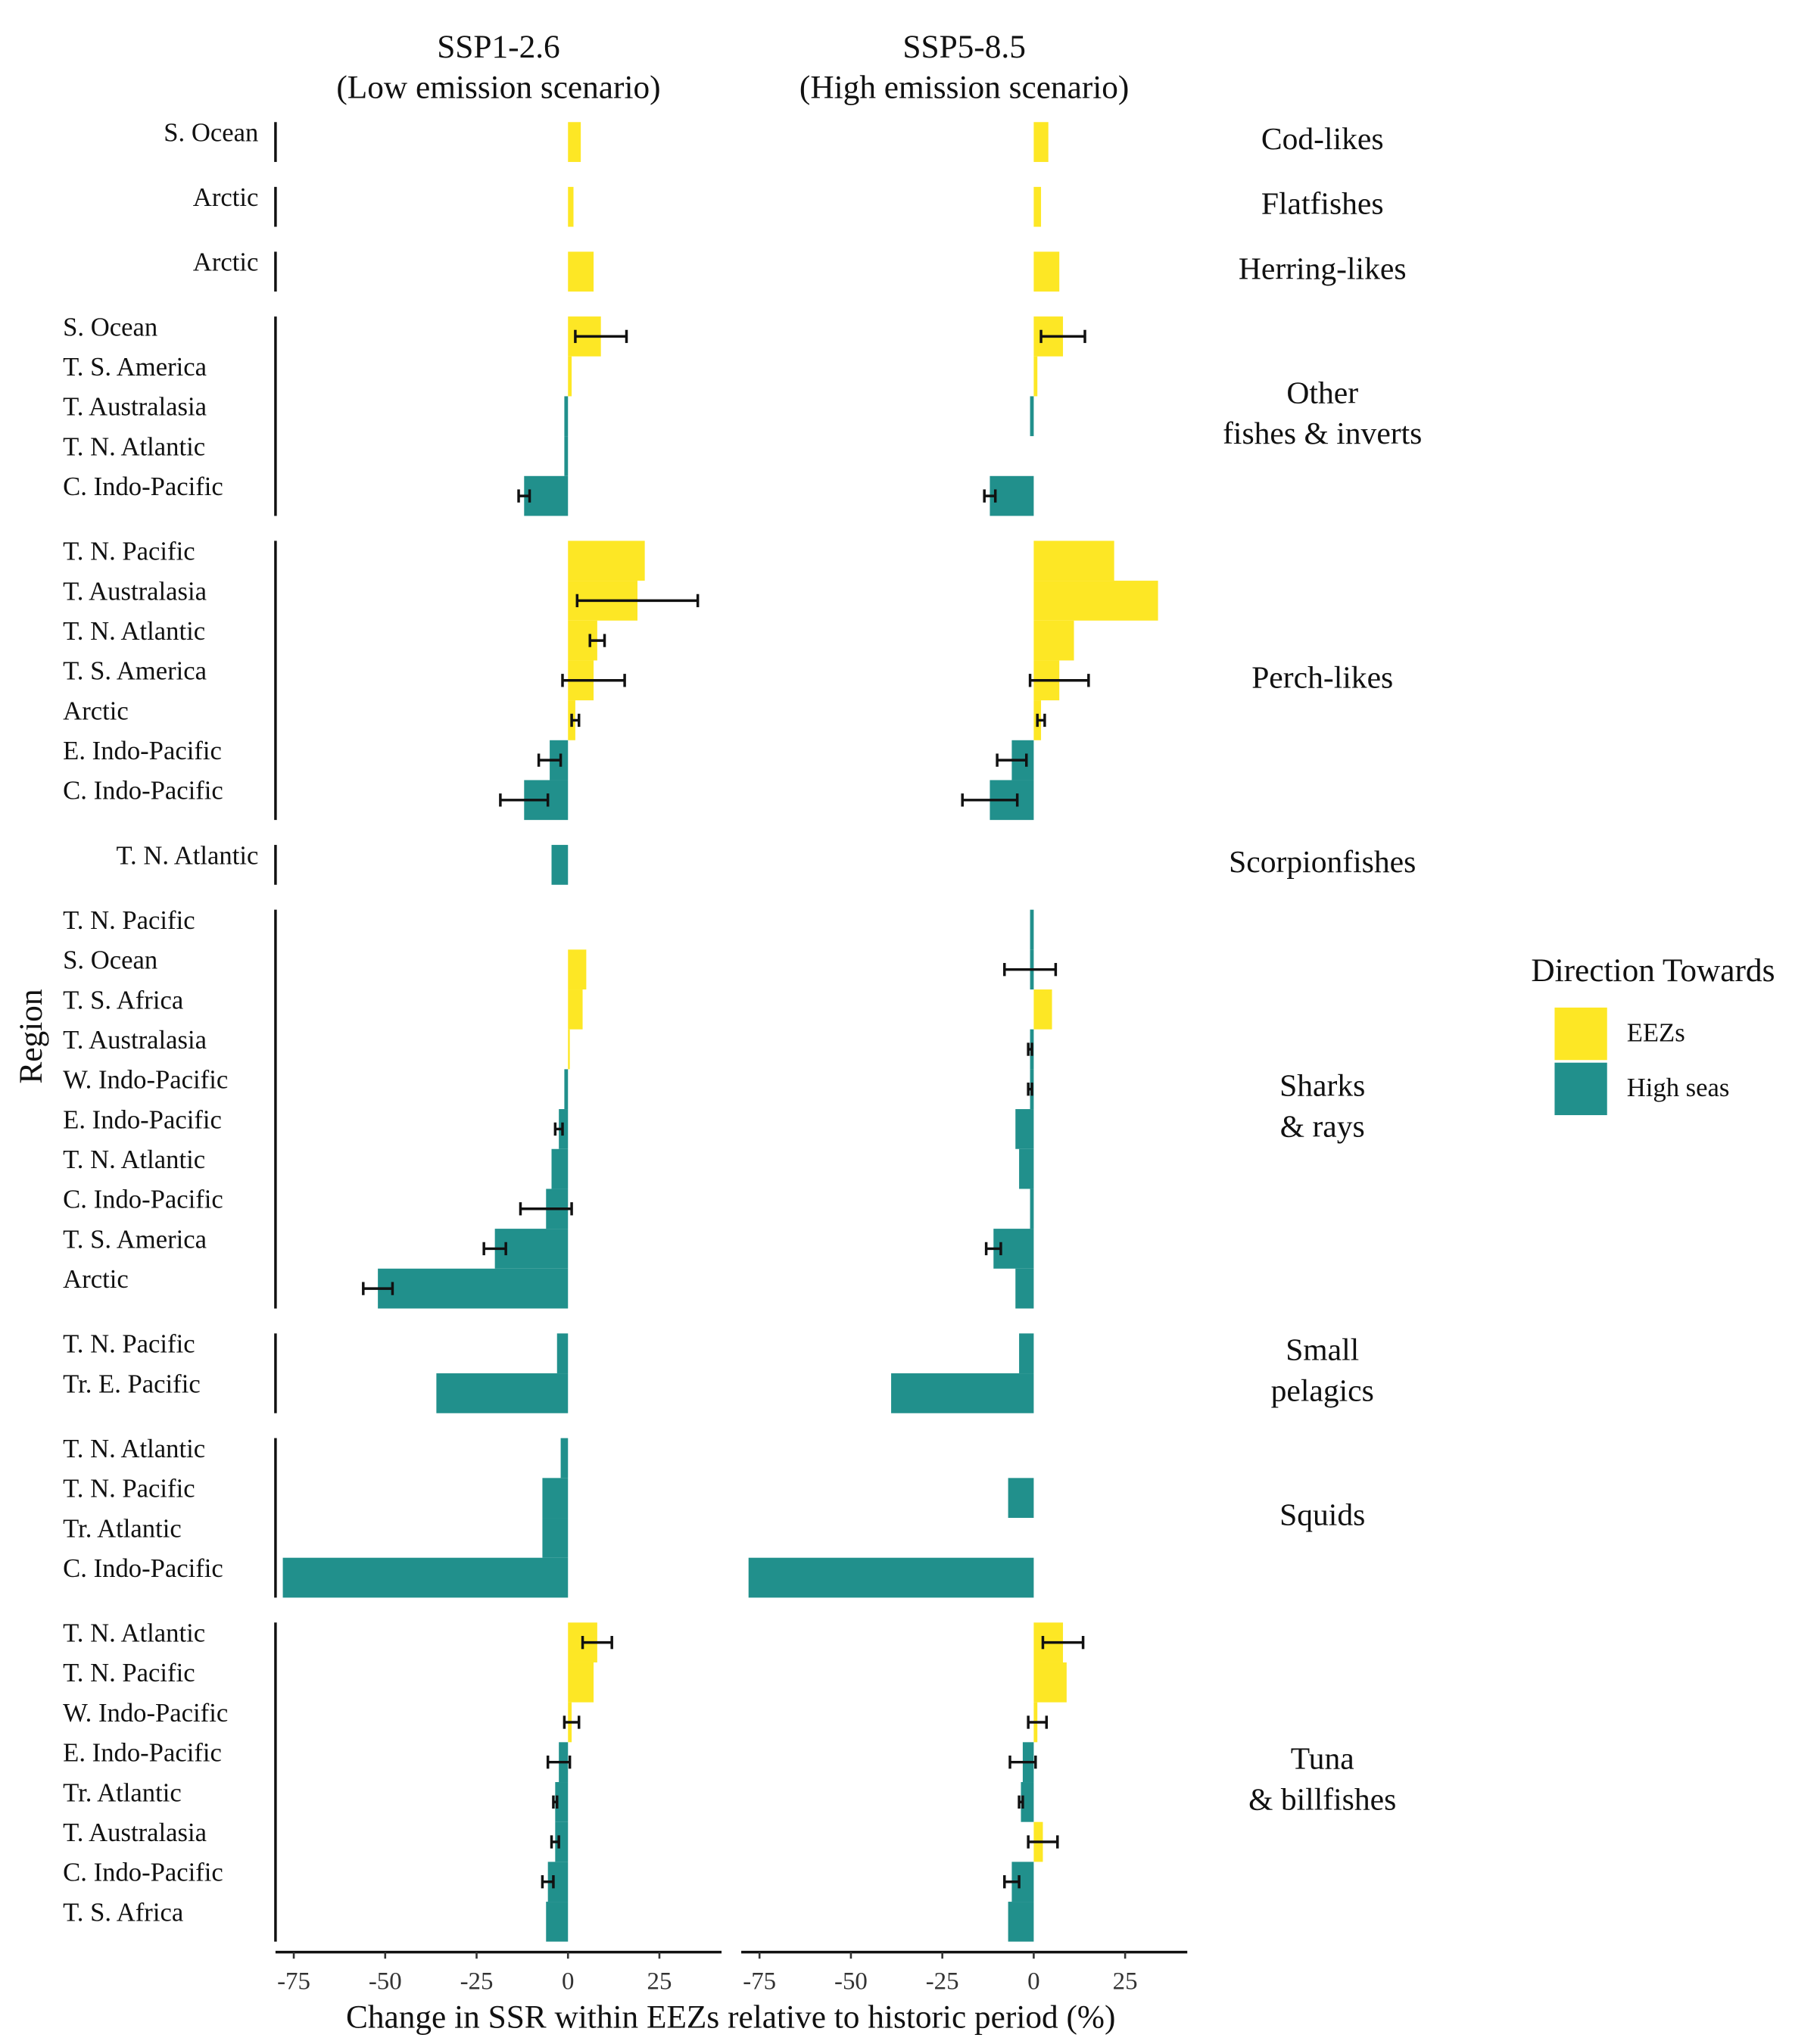 This screenshot has width=1817, height=2044. I want to click on region-label: Arctic, so click(226, 262).